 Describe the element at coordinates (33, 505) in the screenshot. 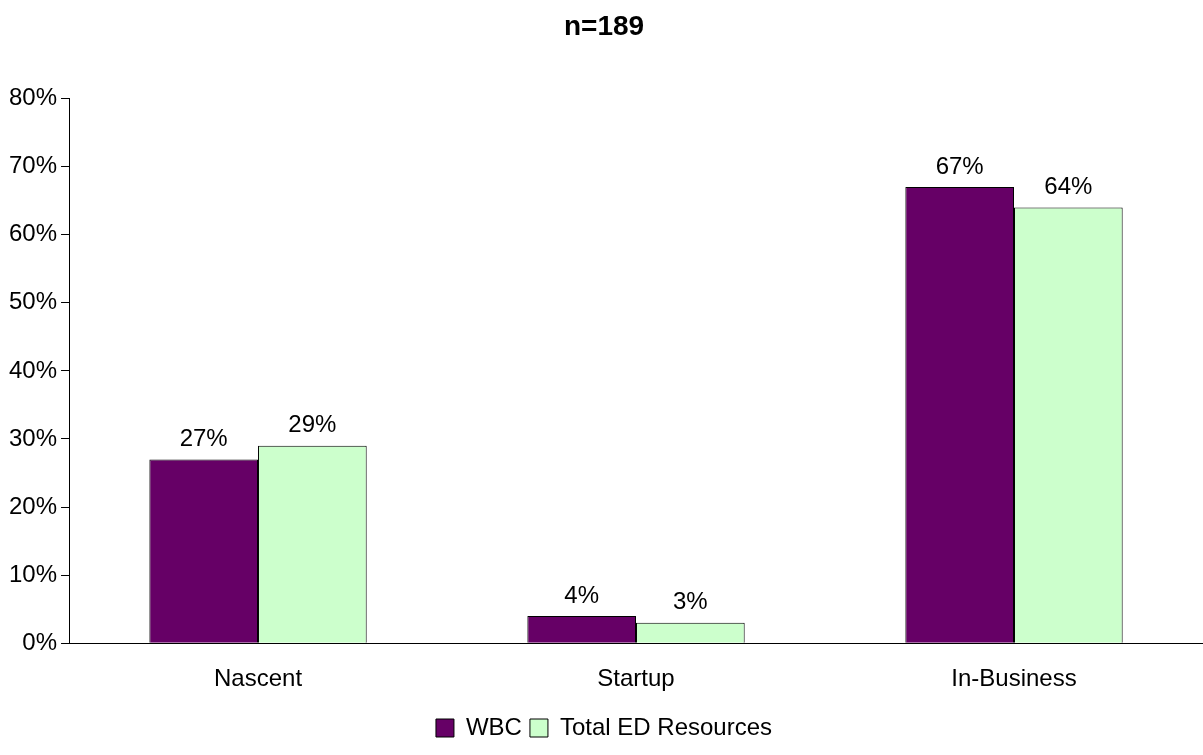

I see `y-tick-label: 20%` at that location.